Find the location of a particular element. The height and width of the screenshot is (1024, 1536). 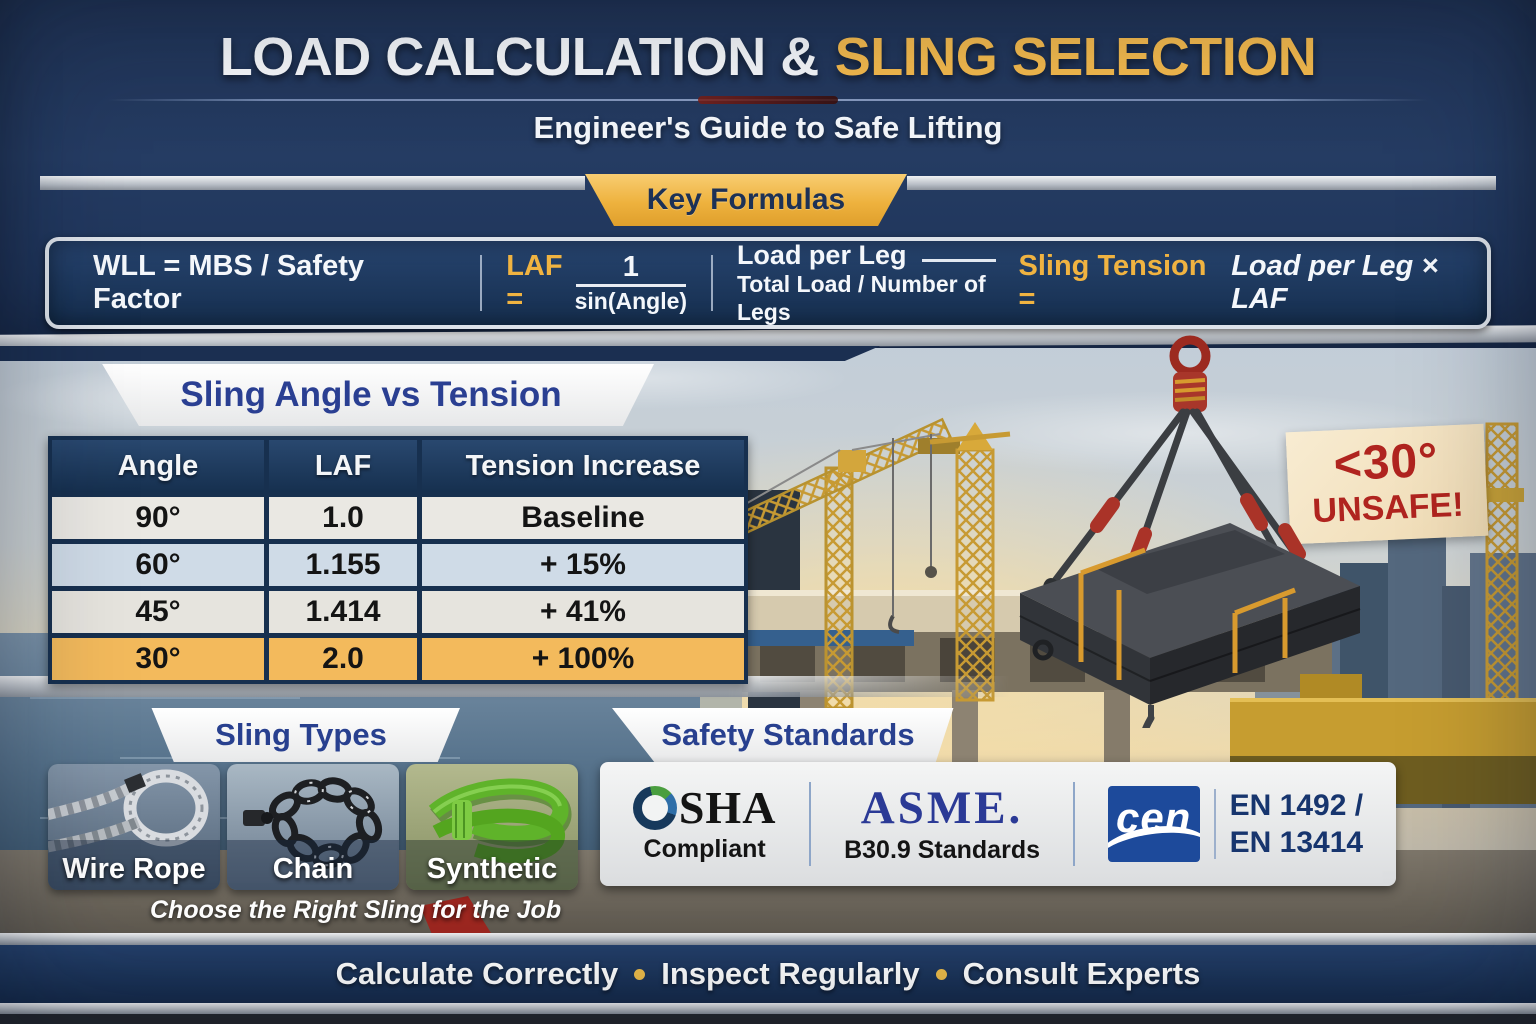

table-cell: + 41% is located at coordinates (583, 612).